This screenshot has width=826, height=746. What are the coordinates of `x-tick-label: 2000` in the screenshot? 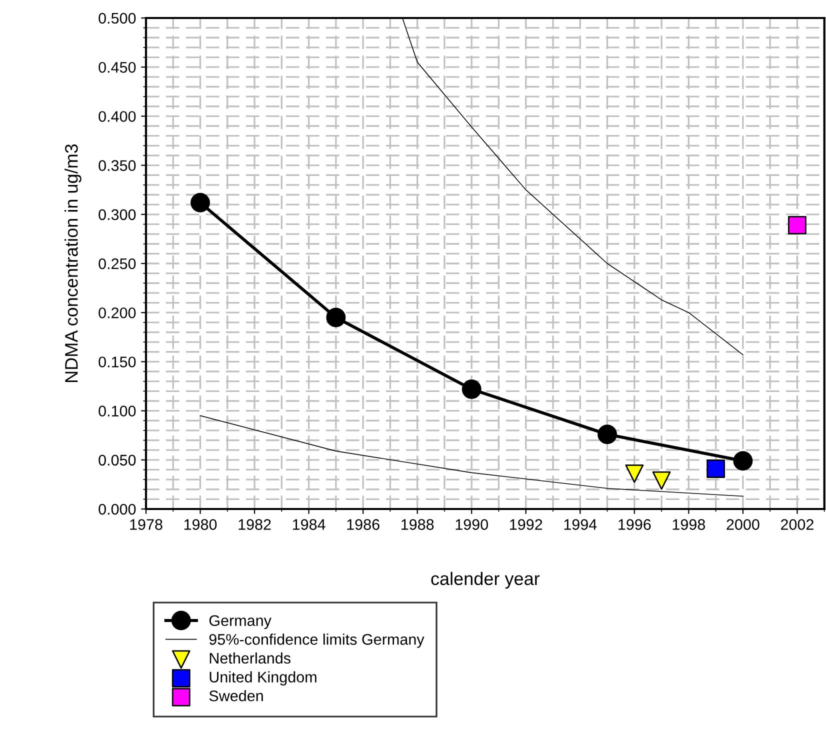 It's located at (743, 524).